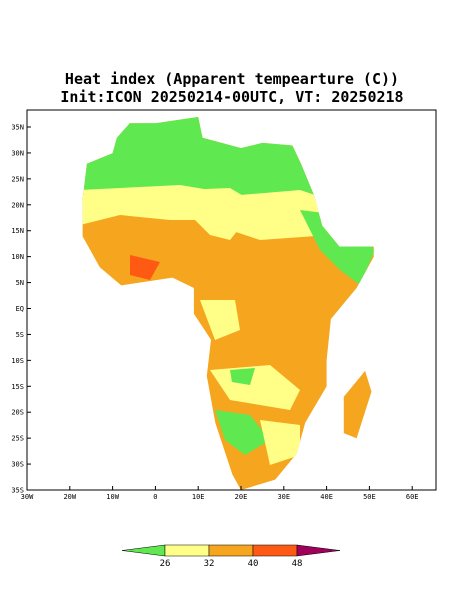 This screenshot has height=604, width=463. Describe the element at coordinates (17, 128) in the screenshot. I see `lat-label: 35N` at that location.